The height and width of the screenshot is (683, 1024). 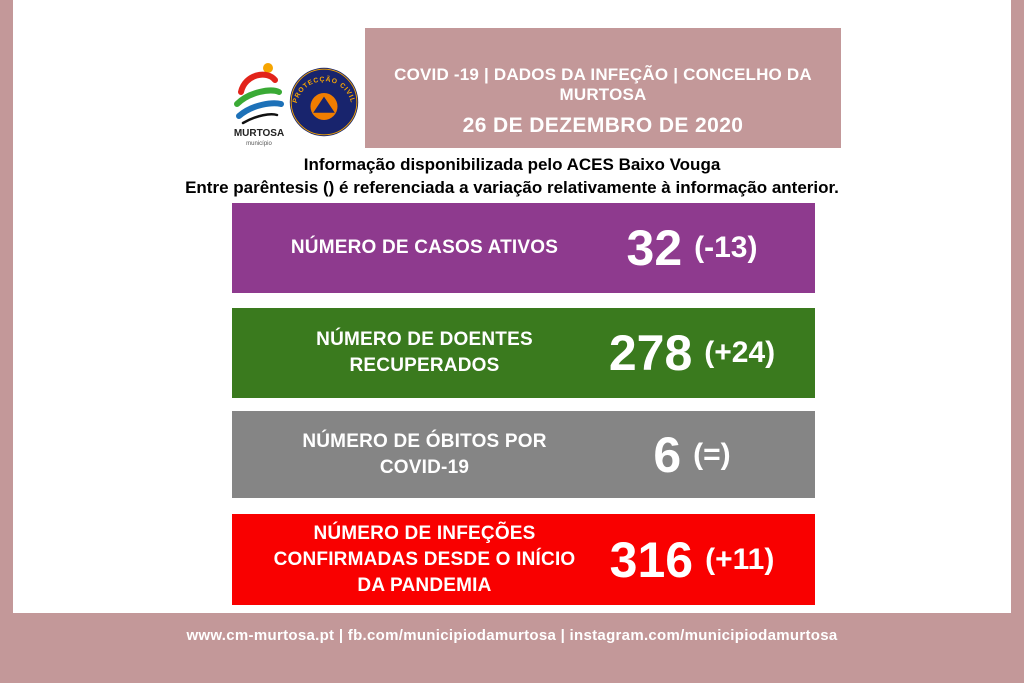 What do you see at coordinates (712, 454) in the screenshot?
I see `stat-variation: (=)` at bounding box center [712, 454].